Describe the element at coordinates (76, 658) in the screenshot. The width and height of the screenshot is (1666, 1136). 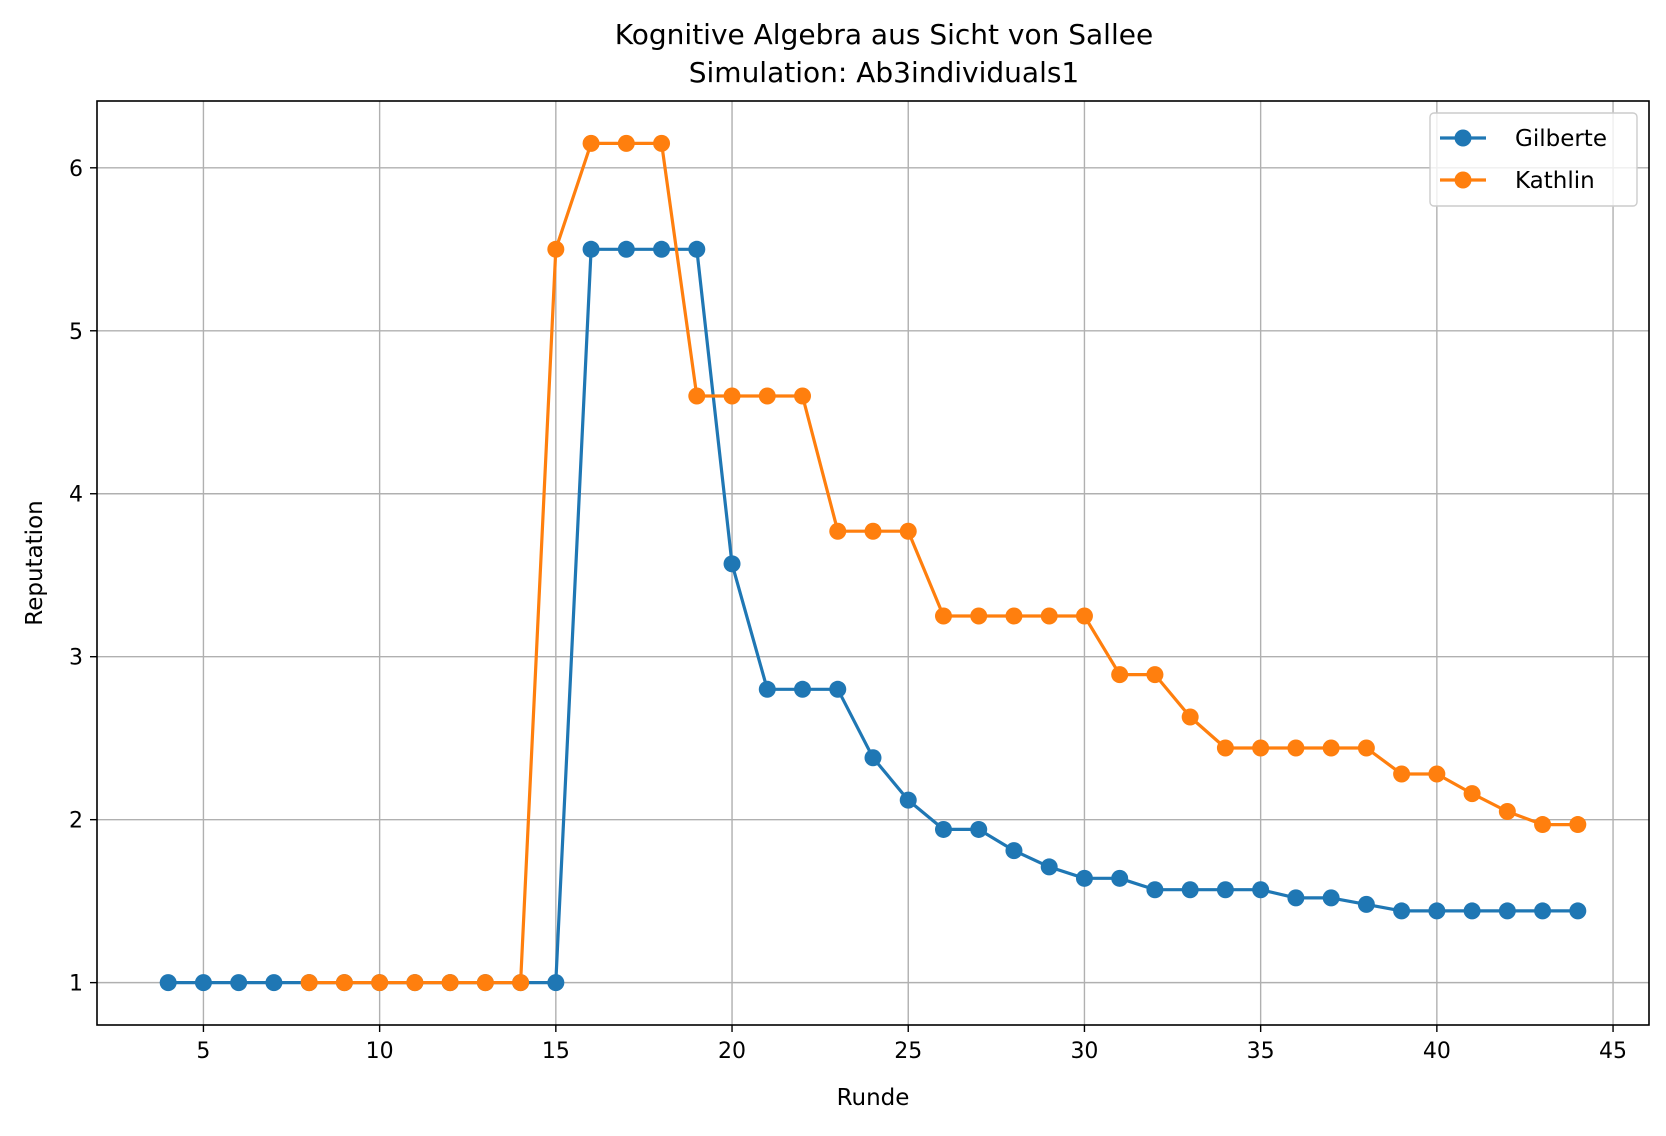
I see `y-tick-label: 3` at that location.